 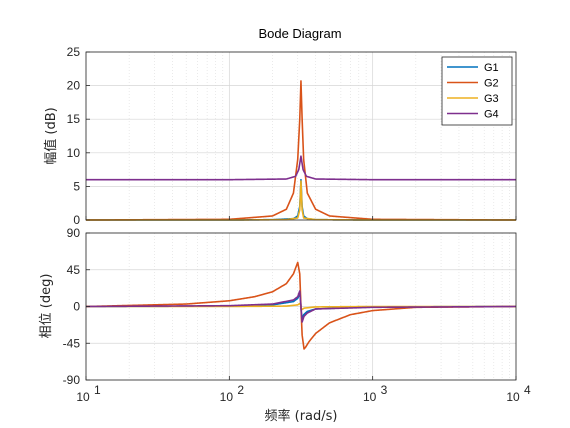 What do you see at coordinates (97, 390) in the screenshot?
I see `x-tick-exponent: 1` at bounding box center [97, 390].